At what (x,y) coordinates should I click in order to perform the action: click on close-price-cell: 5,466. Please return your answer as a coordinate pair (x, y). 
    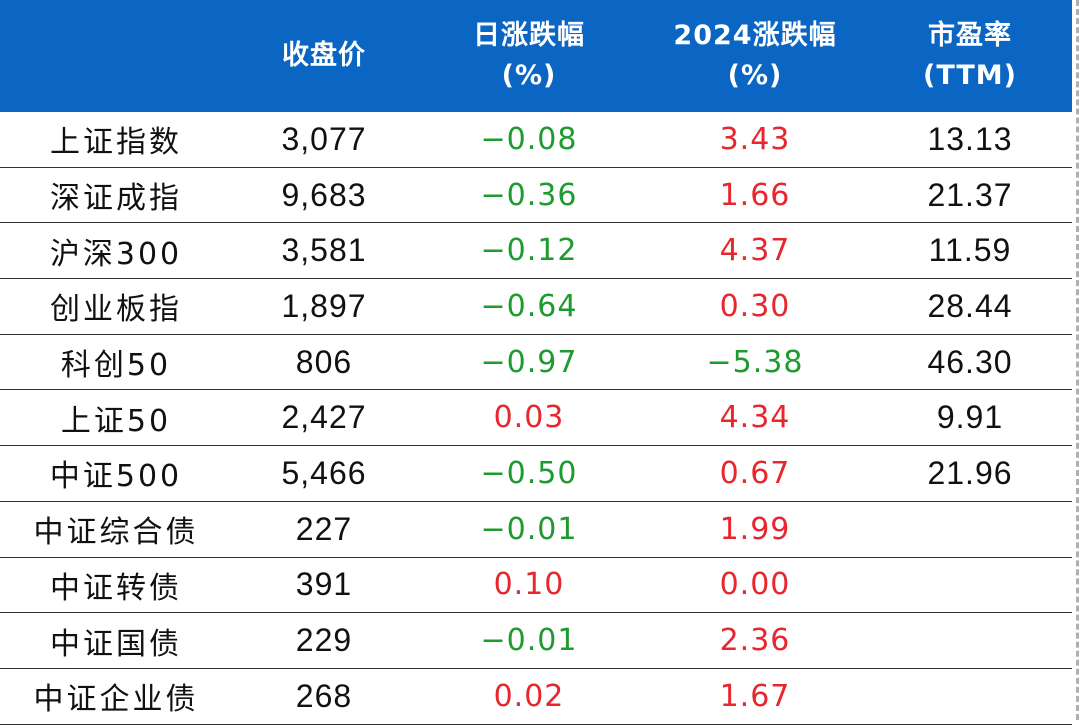
    Looking at the image, I should click on (324, 473).